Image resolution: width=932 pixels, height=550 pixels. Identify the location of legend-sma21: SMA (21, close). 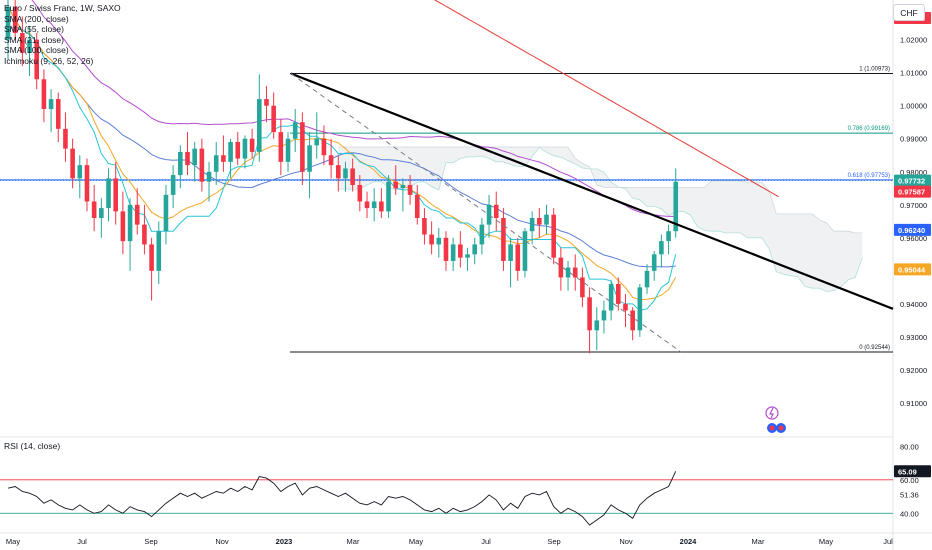
(34, 39).